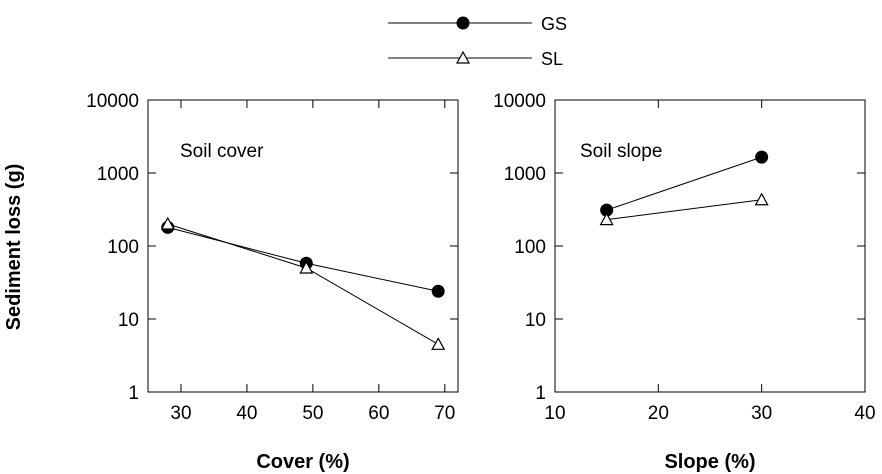 The image size is (882, 474). I want to click on x-axis-title: Cover (%), so click(302, 462).